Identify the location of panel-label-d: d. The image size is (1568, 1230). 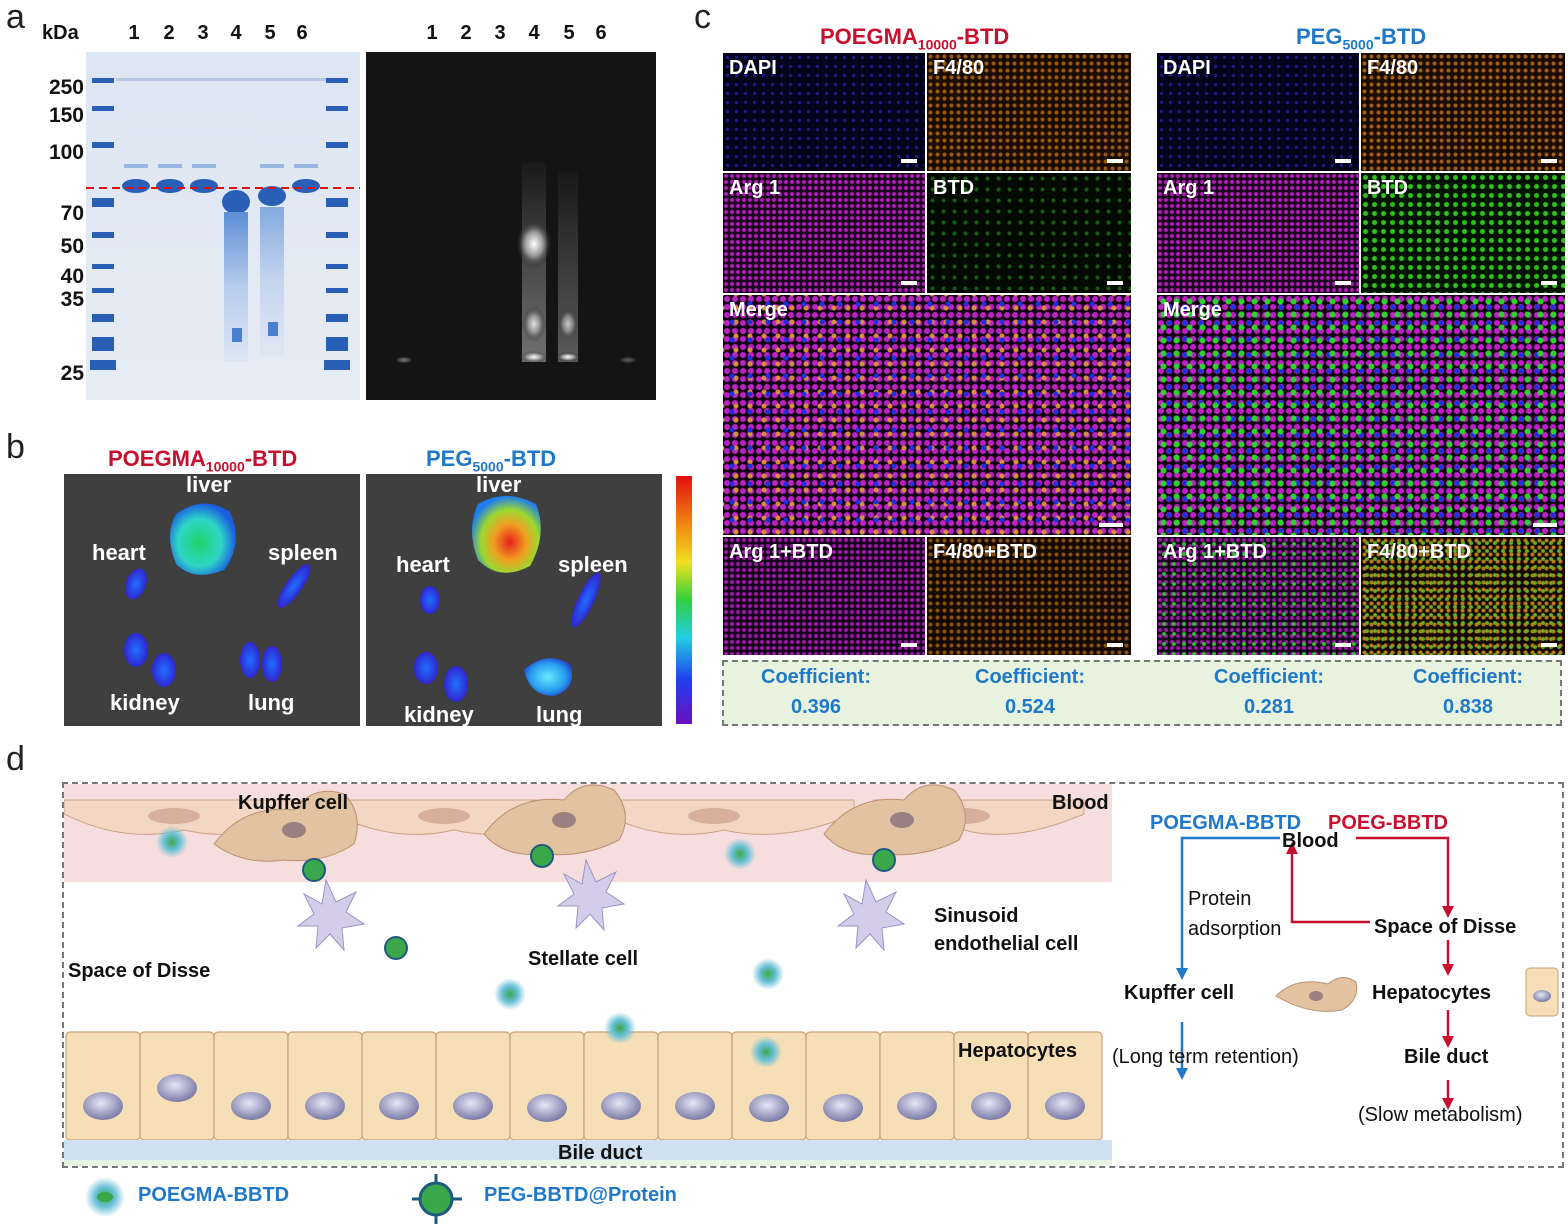
(15, 759).